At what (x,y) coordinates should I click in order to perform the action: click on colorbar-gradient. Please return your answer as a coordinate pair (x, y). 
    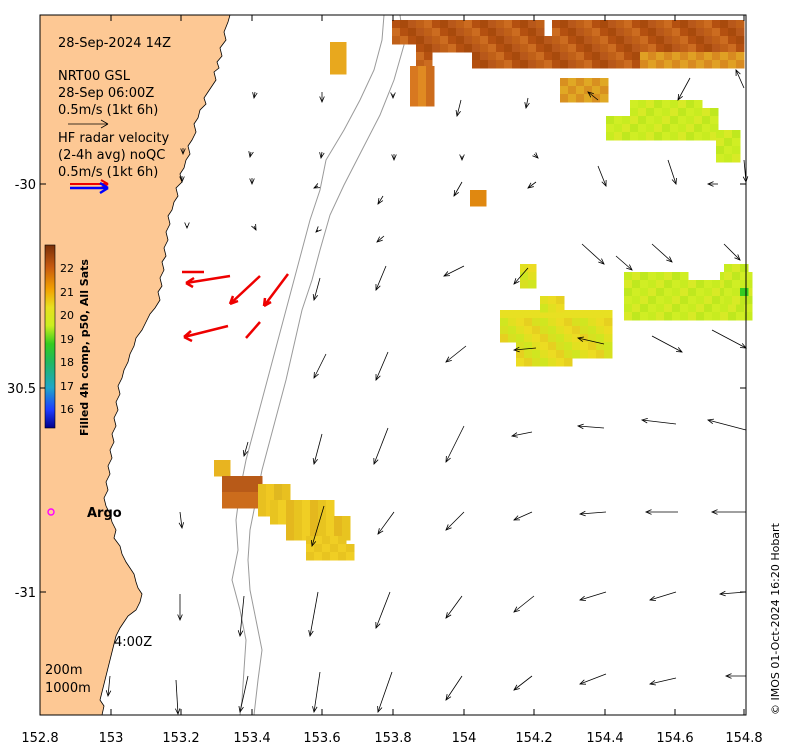
    Looking at the image, I should click on (50, 336).